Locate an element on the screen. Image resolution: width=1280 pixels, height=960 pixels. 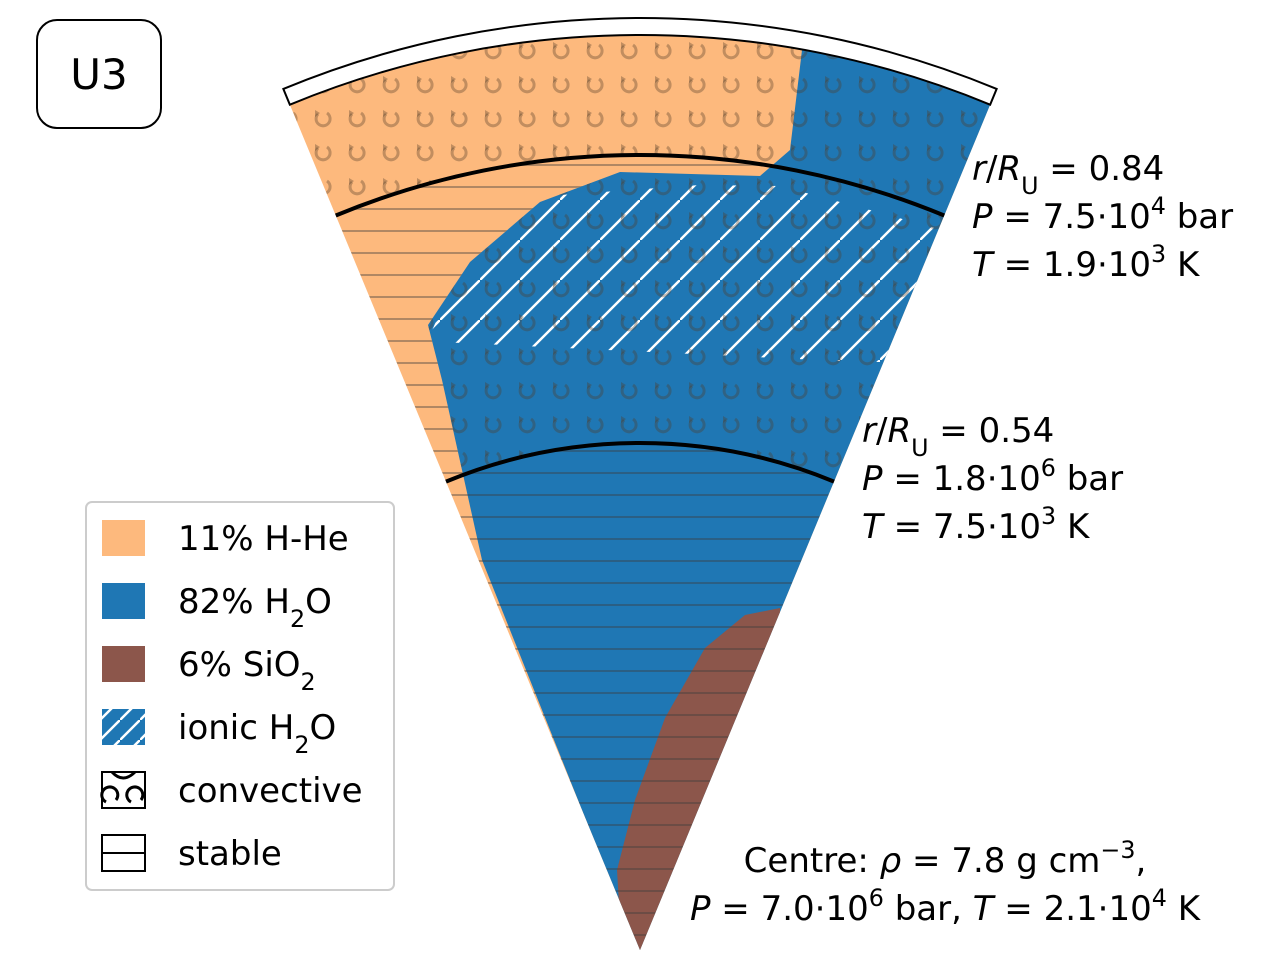
label-line: ionic H2O is located at coordinates (257, 733).